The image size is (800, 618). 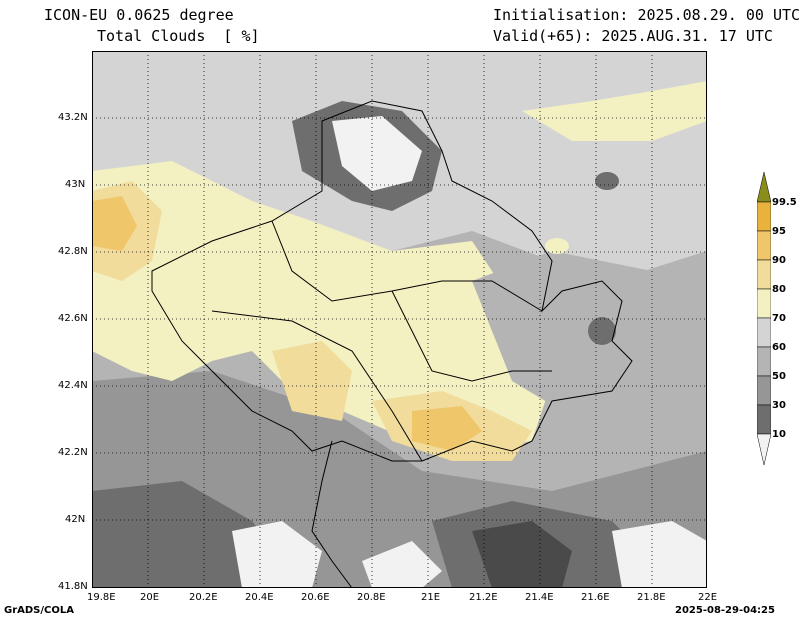 What do you see at coordinates (402, 564) in the screenshot?
I see `field-clear-s` at bounding box center [402, 564].